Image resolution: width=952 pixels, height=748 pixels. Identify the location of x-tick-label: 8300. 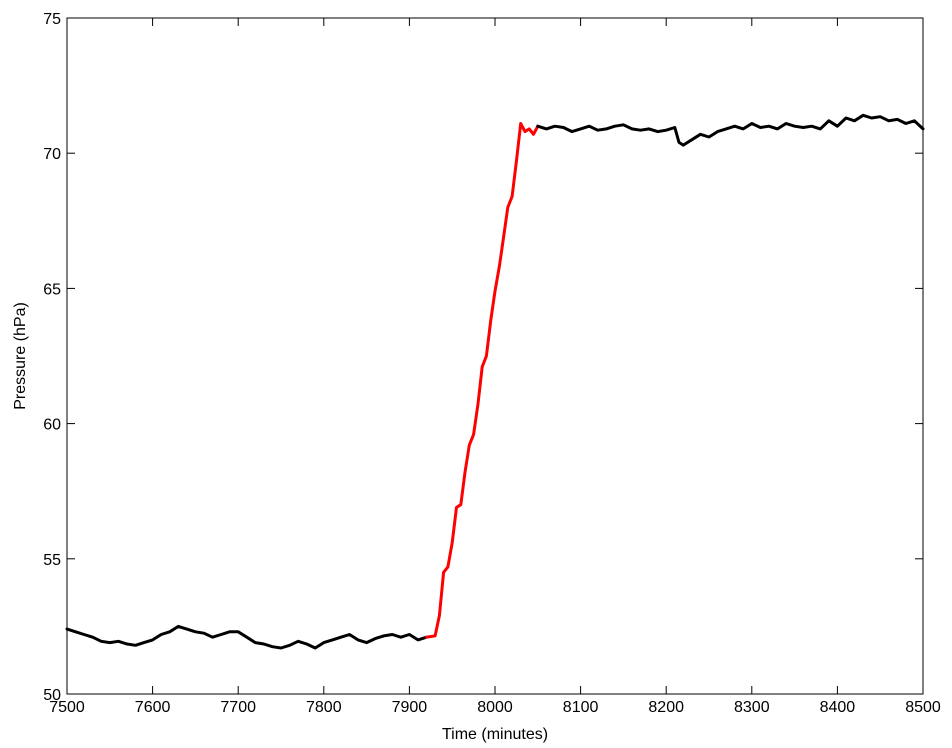
(752, 707).